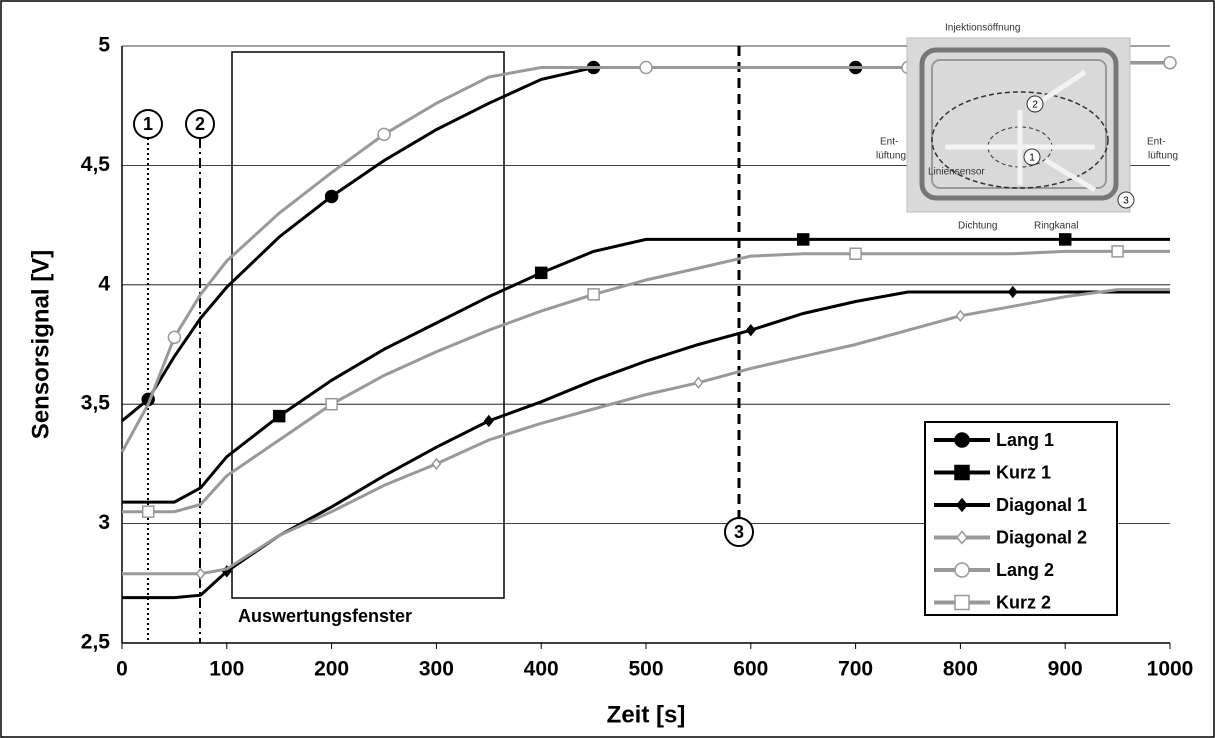 This screenshot has width=1215, height=738. What do you see at coordinates (436, 669) in the screenshot?
I see `x-tick-label: 300` at bounding box center [436, 669].